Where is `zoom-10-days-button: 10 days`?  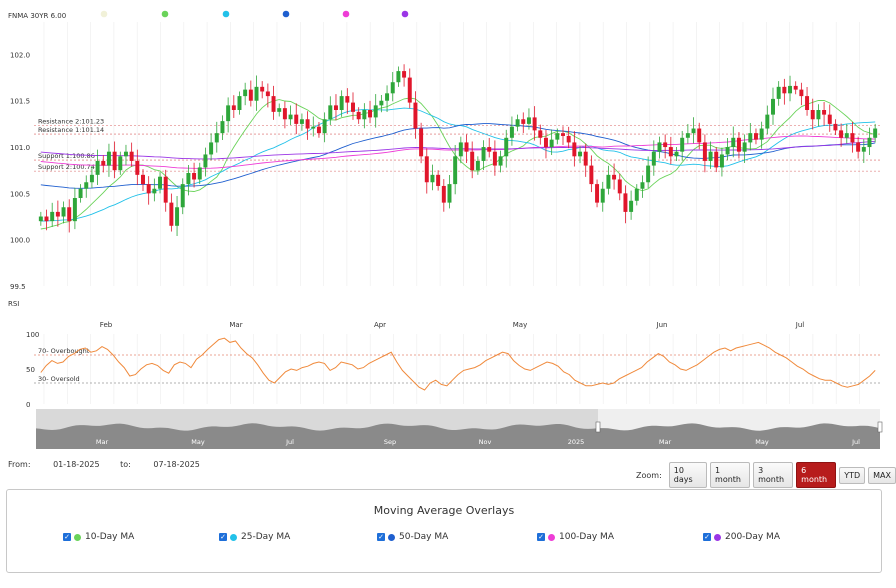
zoom-10-days-button: 10 days is located at coordinates (688, 475).